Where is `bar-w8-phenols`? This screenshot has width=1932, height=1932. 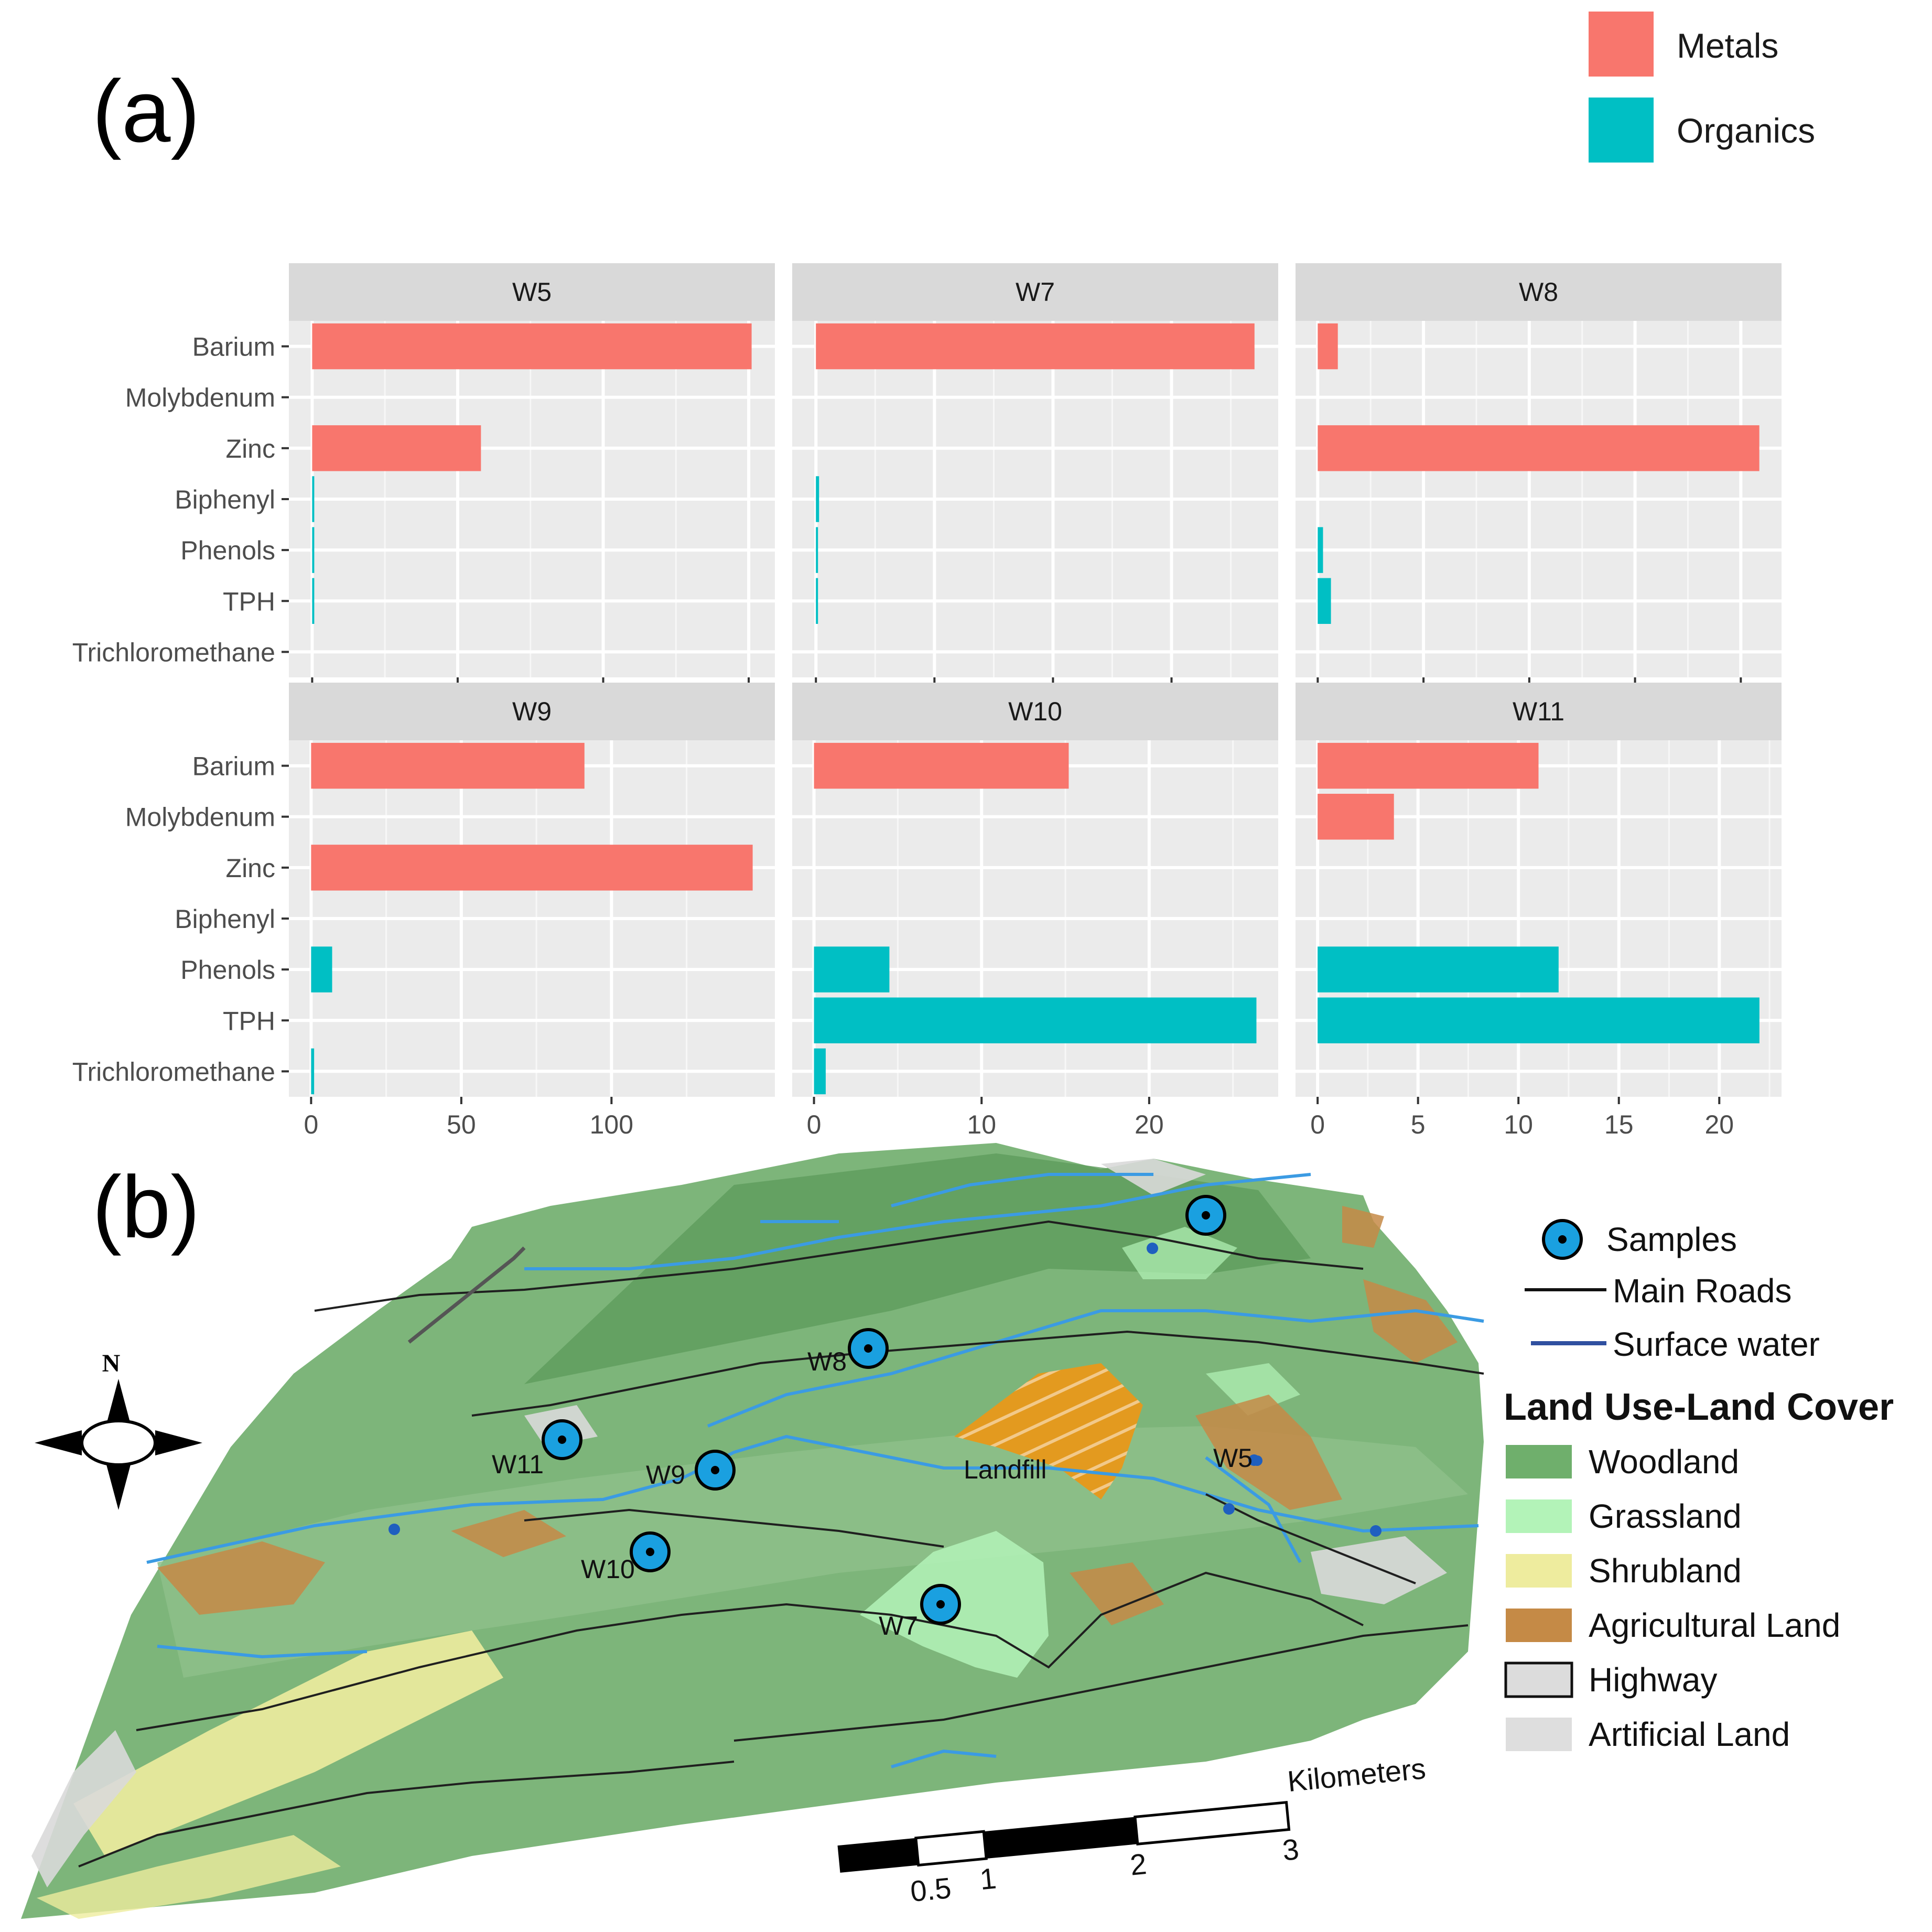
bar-w8-phenols is located at coordinates (1320, 550).